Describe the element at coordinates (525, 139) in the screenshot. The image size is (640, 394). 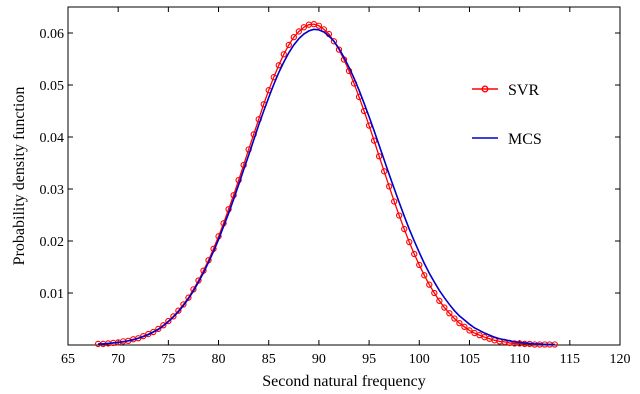
I see `legend-mcs-label: MCS` at that location.